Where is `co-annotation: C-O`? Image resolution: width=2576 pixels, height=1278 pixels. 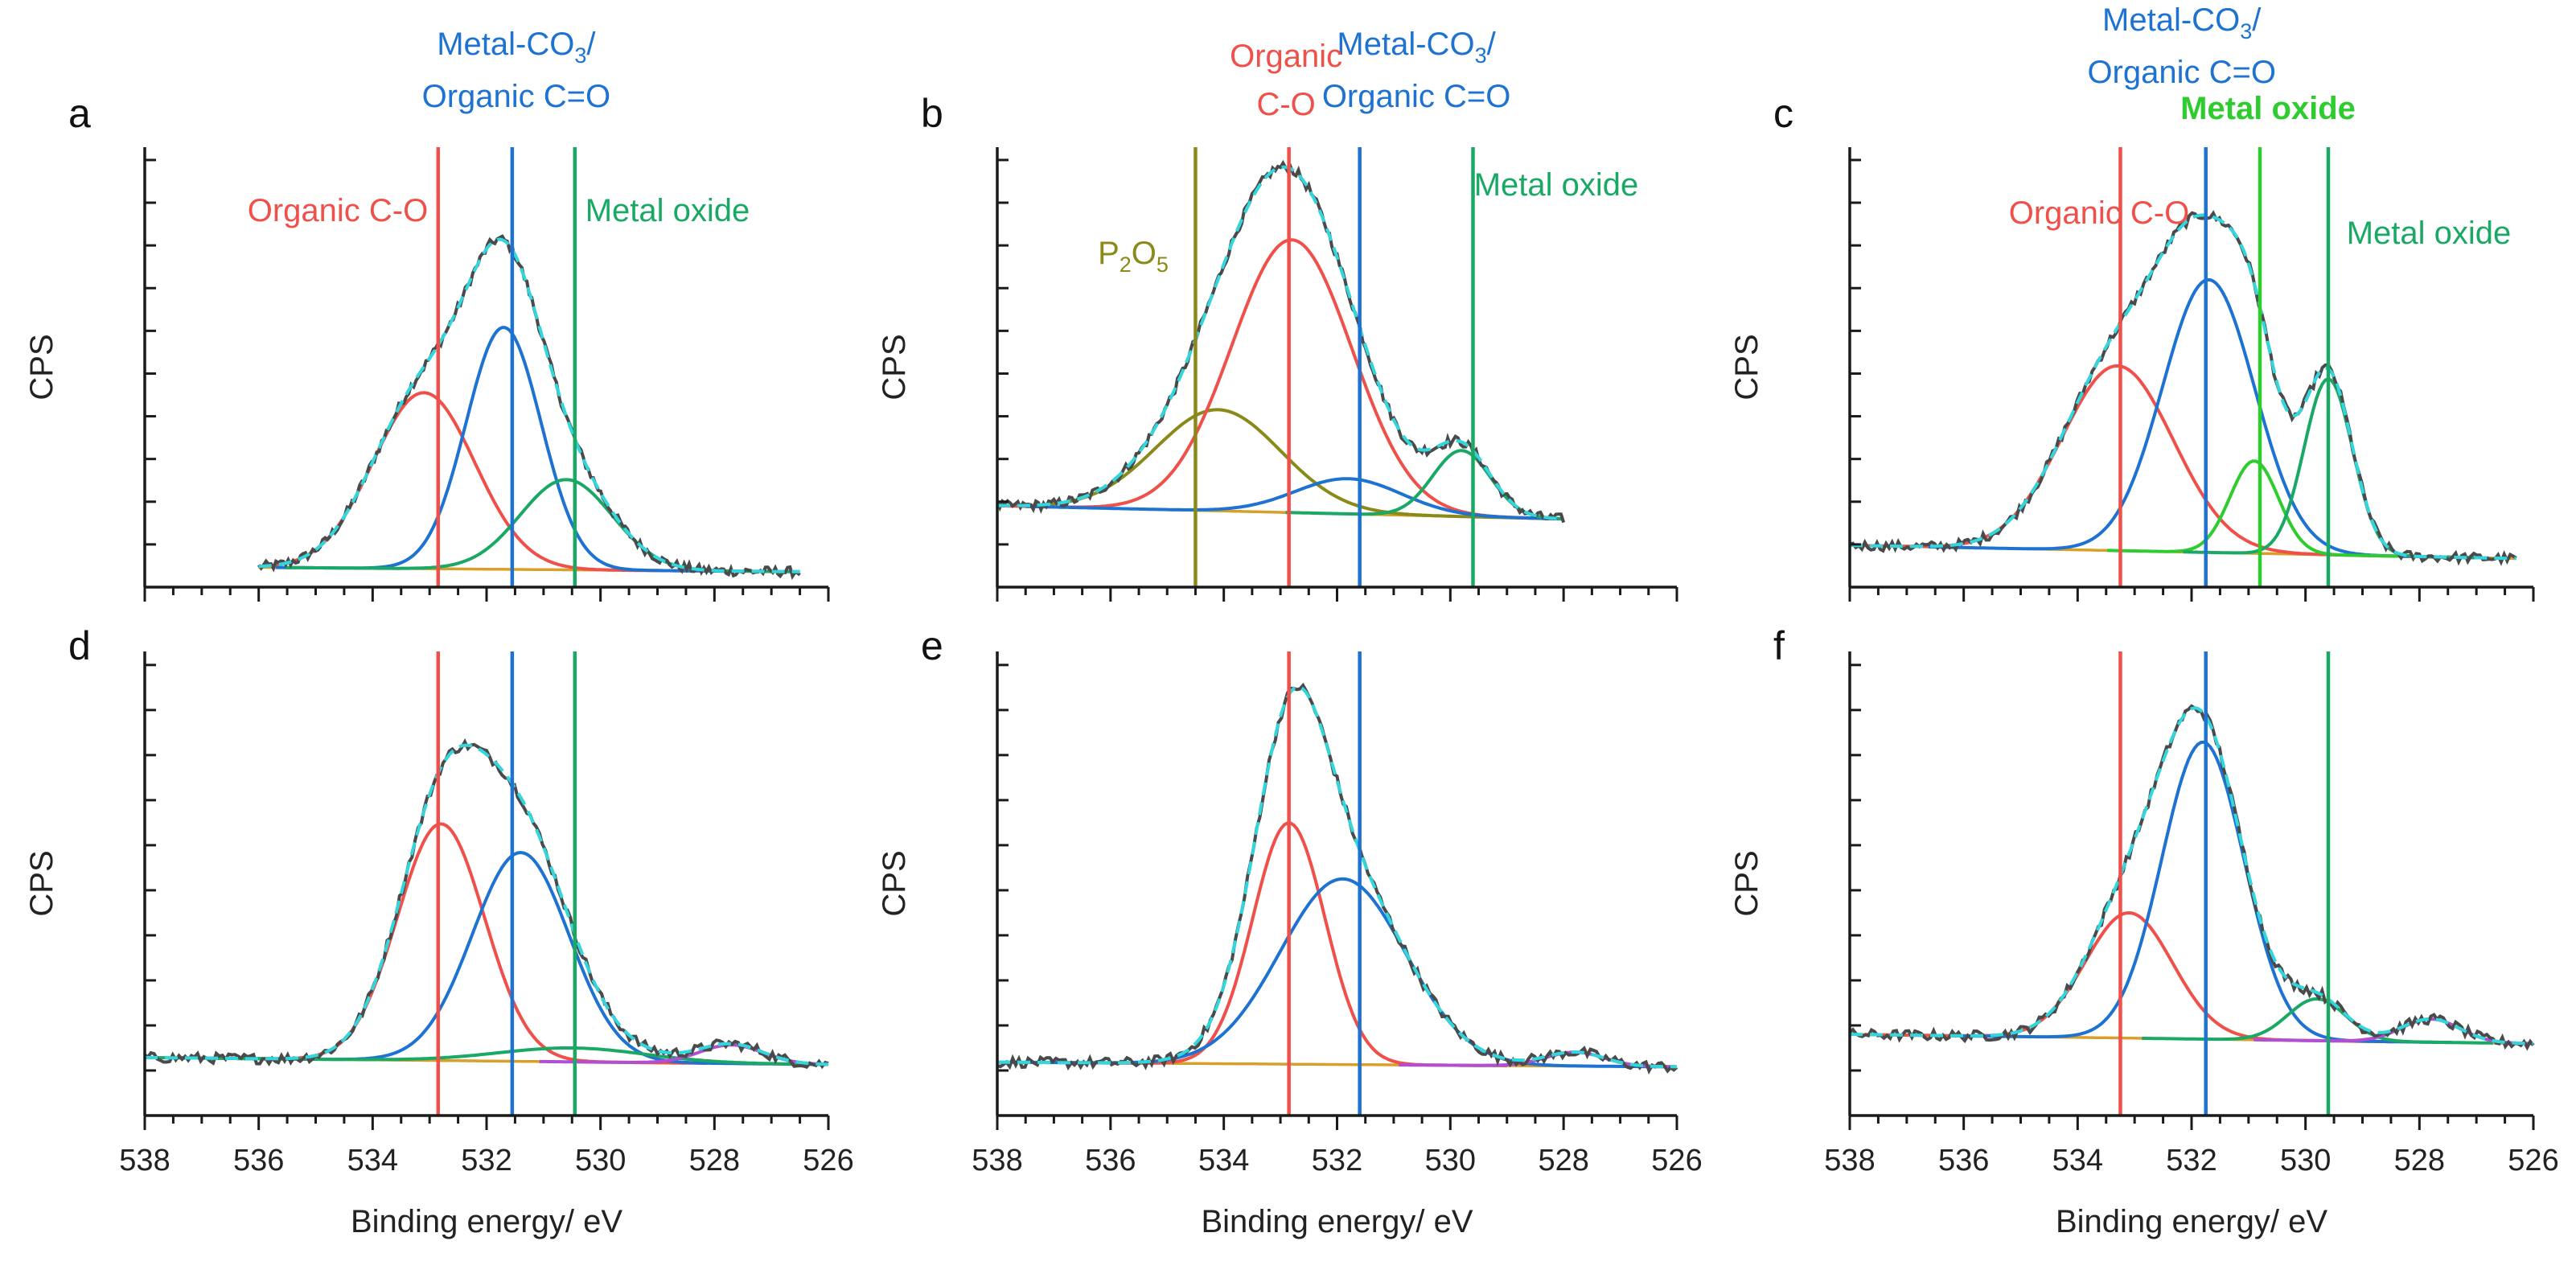
co-annotation: C-O is located at coordinates (1285, 105).